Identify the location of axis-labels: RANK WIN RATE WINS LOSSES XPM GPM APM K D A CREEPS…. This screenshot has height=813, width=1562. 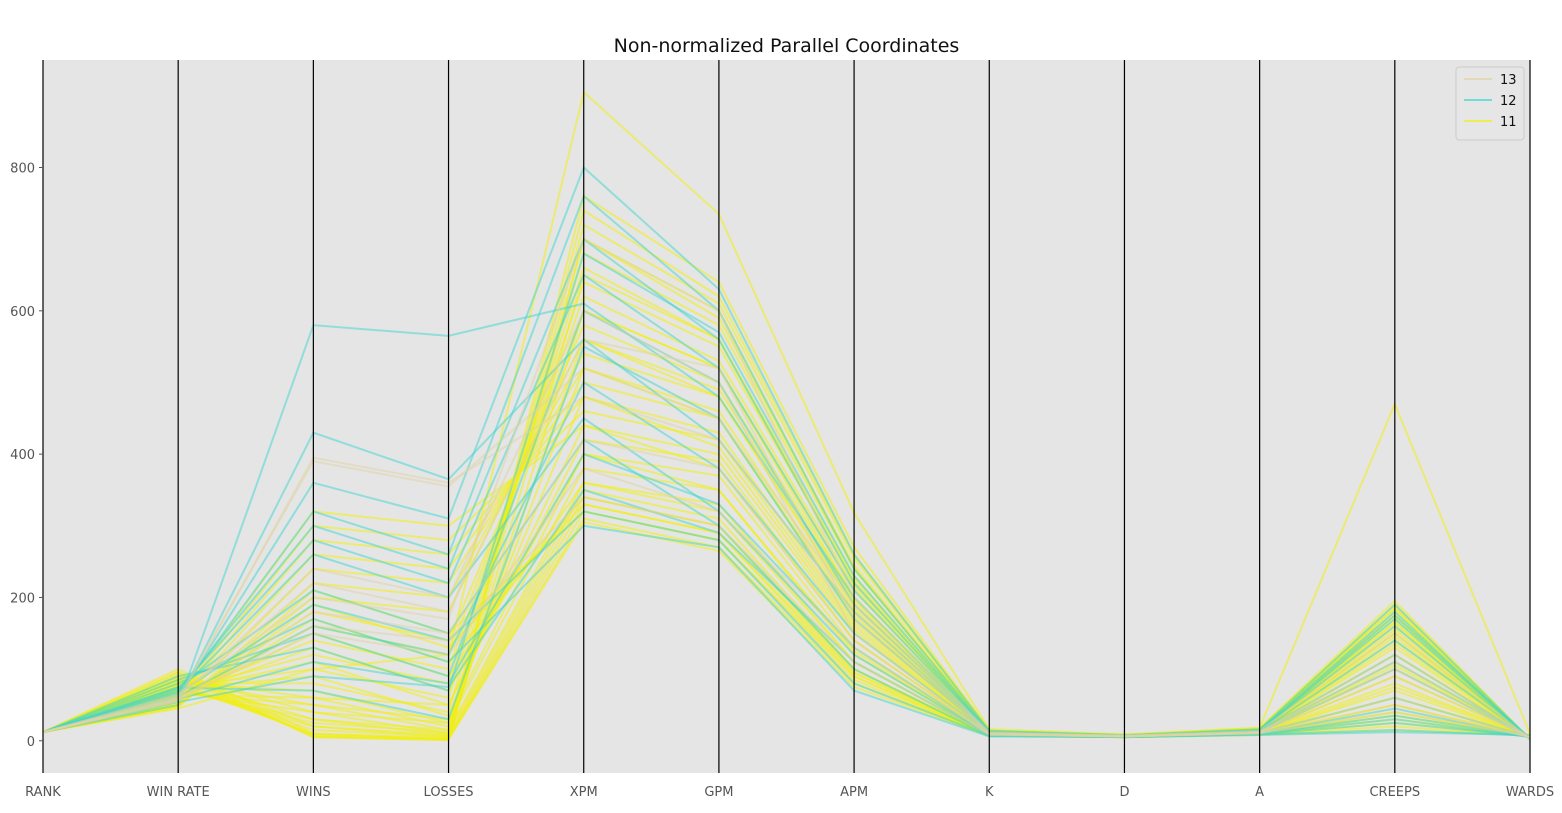
(789, 792).